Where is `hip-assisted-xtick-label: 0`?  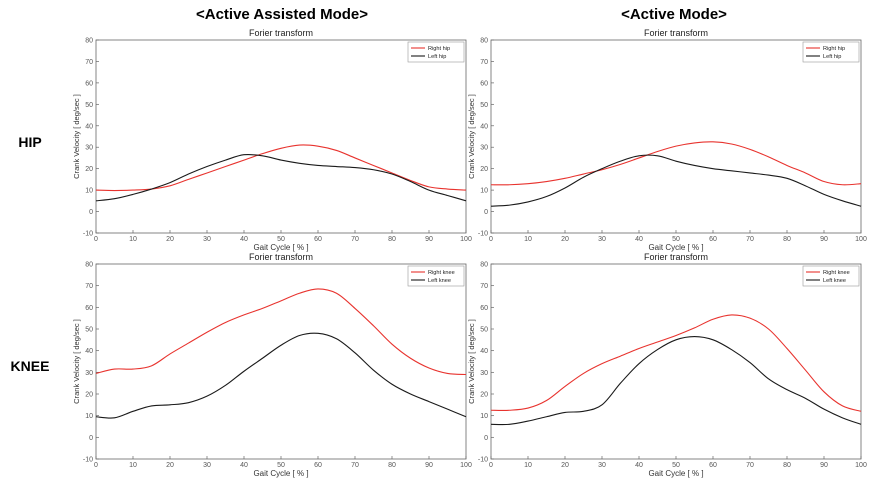
hip-assisted-xtick-label: 0 is located at coordinates (96, 239).